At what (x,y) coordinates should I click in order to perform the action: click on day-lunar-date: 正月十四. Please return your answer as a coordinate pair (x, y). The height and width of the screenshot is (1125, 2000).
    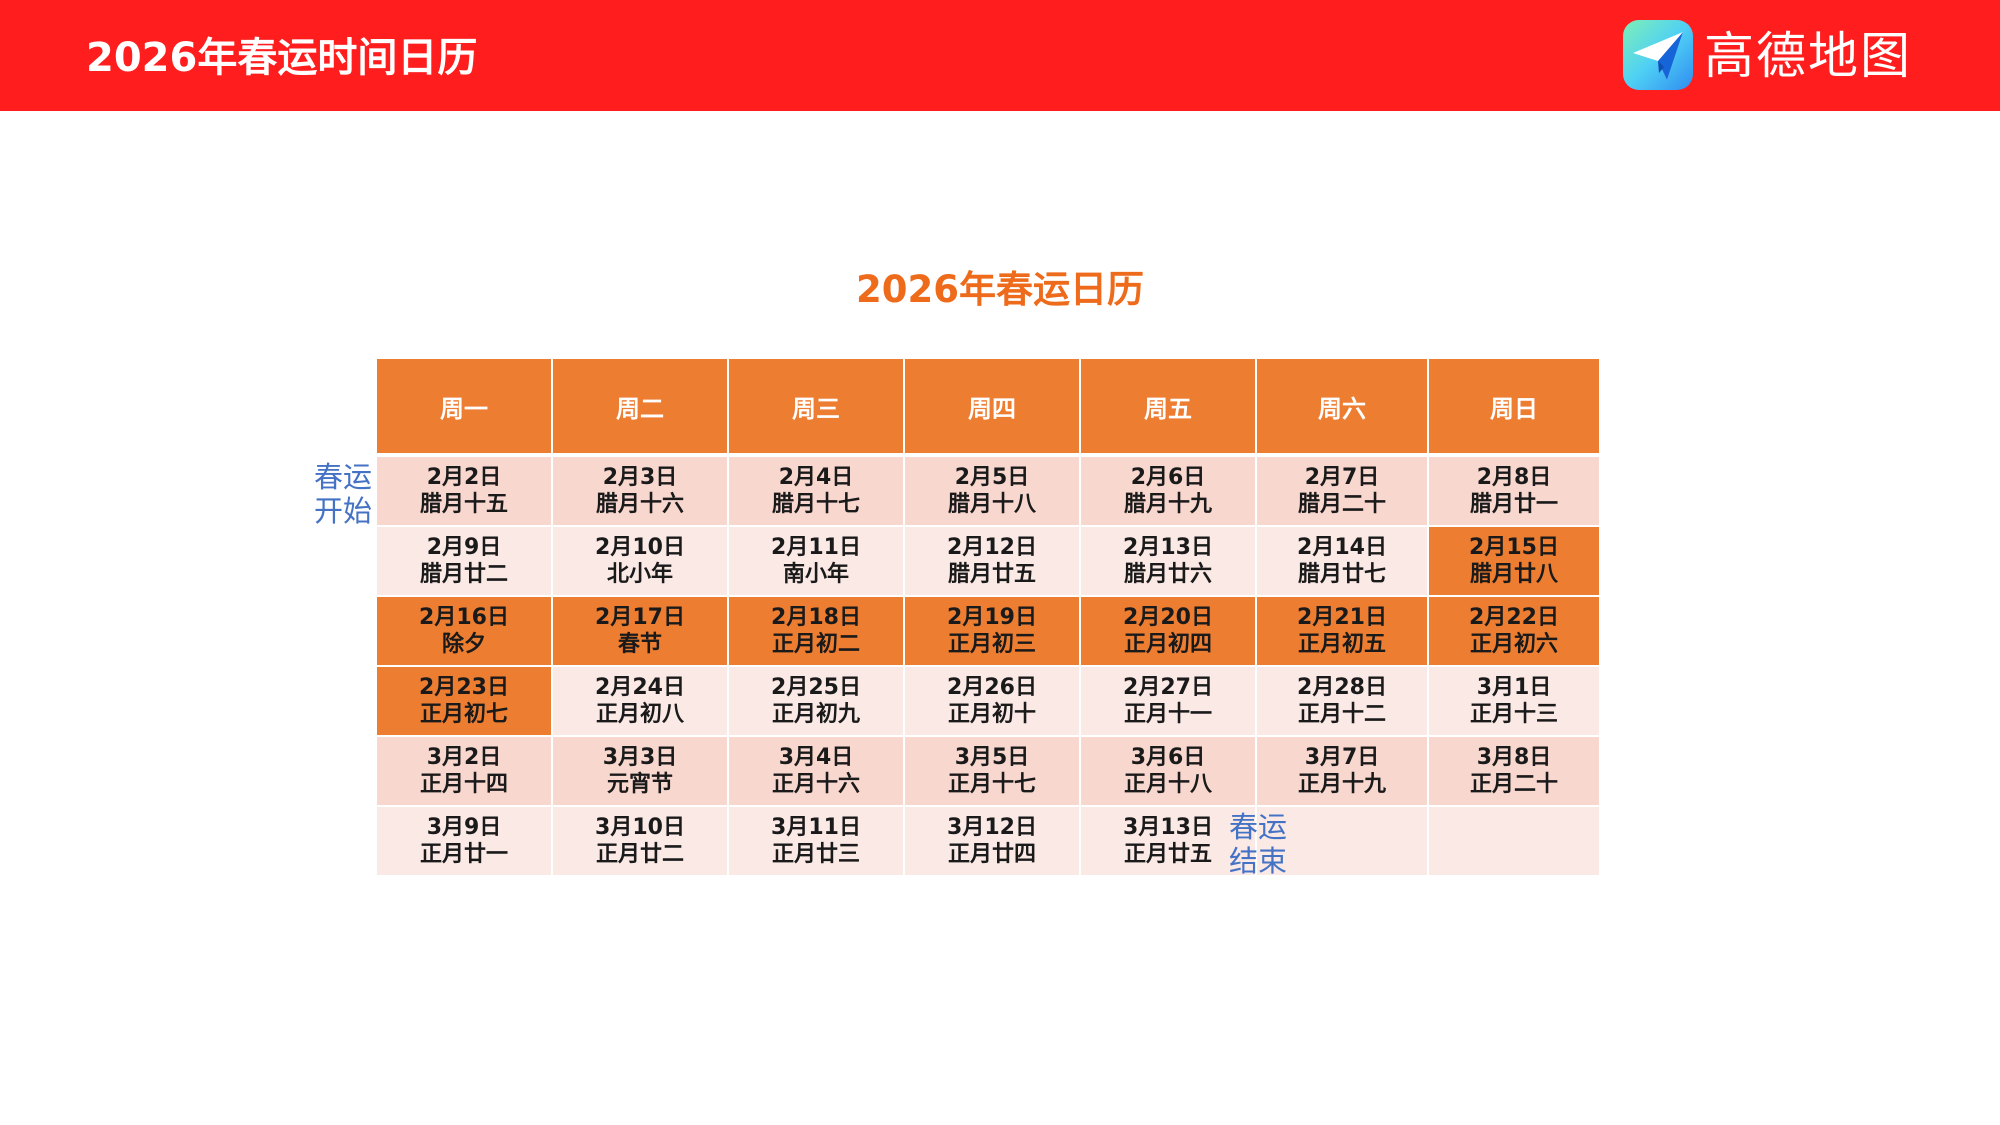
    Looking at the image, I should click on (463, 784).